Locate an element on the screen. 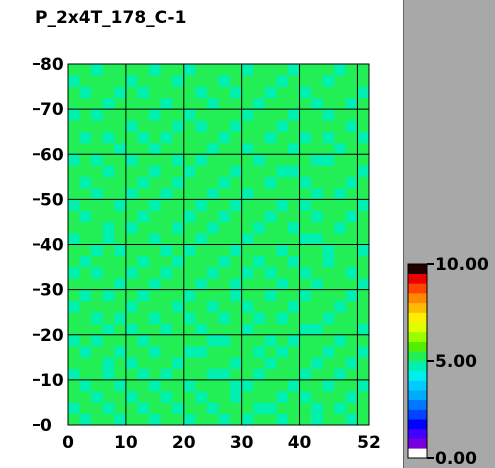 The image size is (495, 468). y-tick-label: 30 is located at coordinates (52, 291).